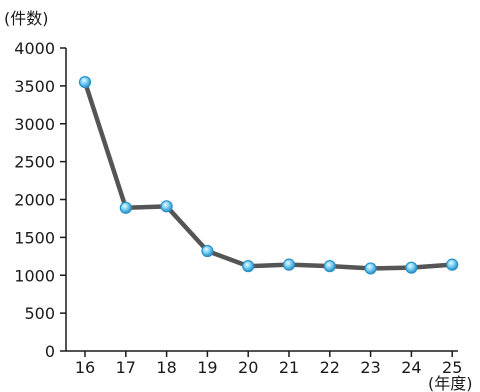 The height and width of the screenshot is (392, 480). What do you see at coordinates (330, 367) in the screenshot?
I see `x-tick-label: 22` at bounding box center [330, 367].